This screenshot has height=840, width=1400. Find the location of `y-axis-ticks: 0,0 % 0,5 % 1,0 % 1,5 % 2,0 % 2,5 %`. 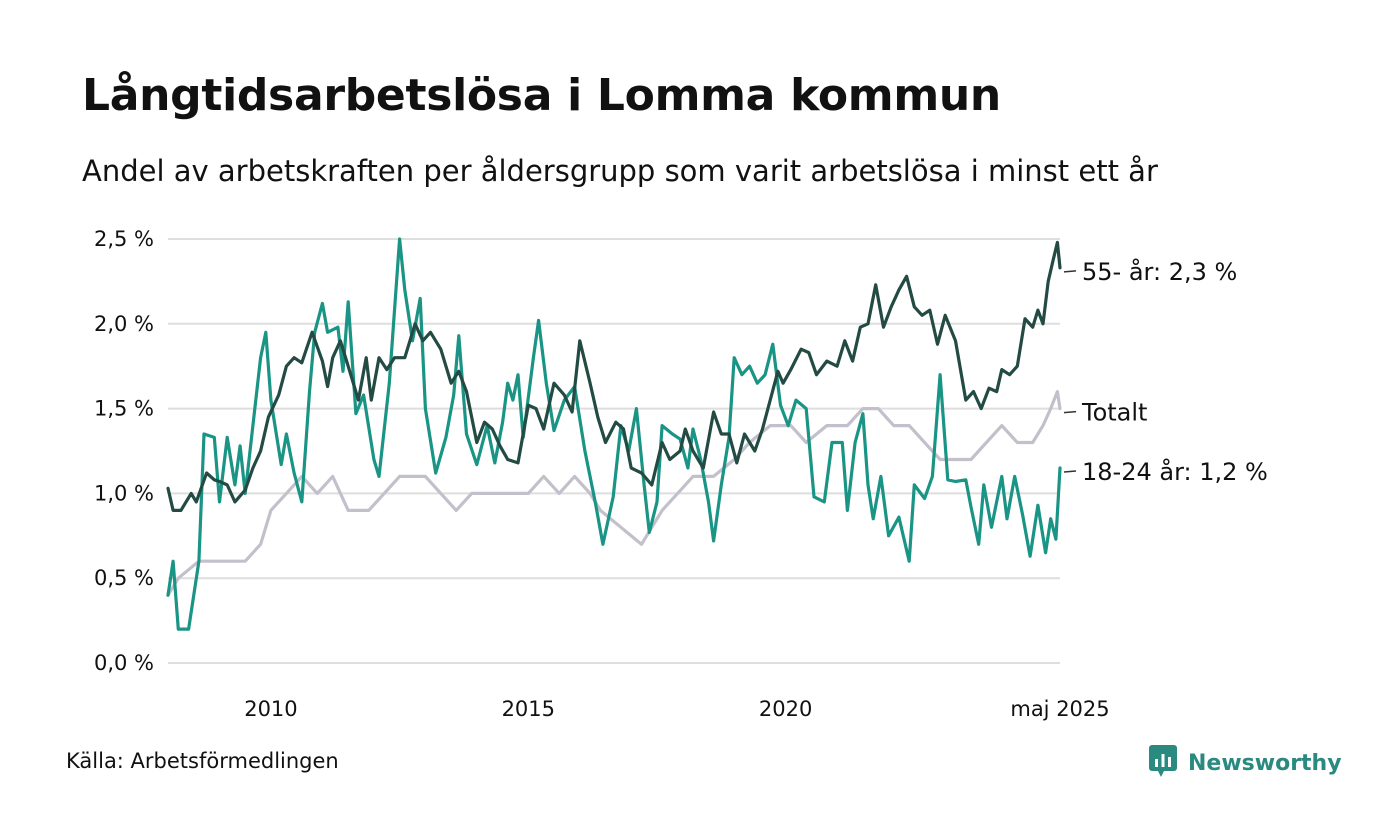

y-axis-ticks: 0,0 % 0,5 % 1,0 % 1,5 % 2,0 % 2,5 % is located at coordinates (124, 451).